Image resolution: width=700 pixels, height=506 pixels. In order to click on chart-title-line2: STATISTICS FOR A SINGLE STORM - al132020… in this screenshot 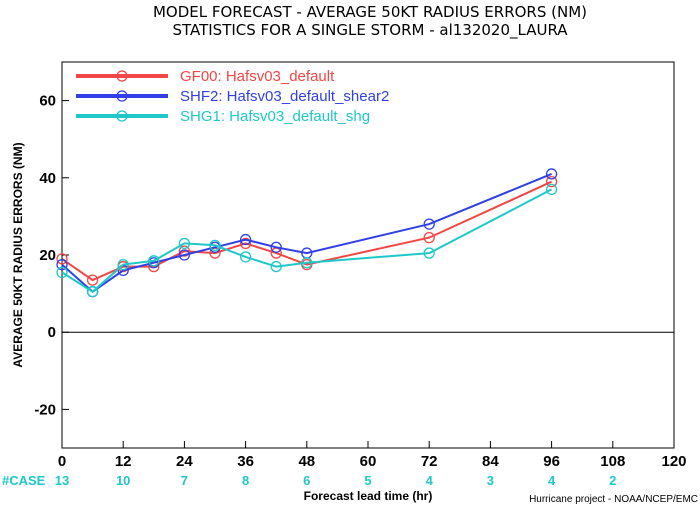, I will do `click(370, 30)`.